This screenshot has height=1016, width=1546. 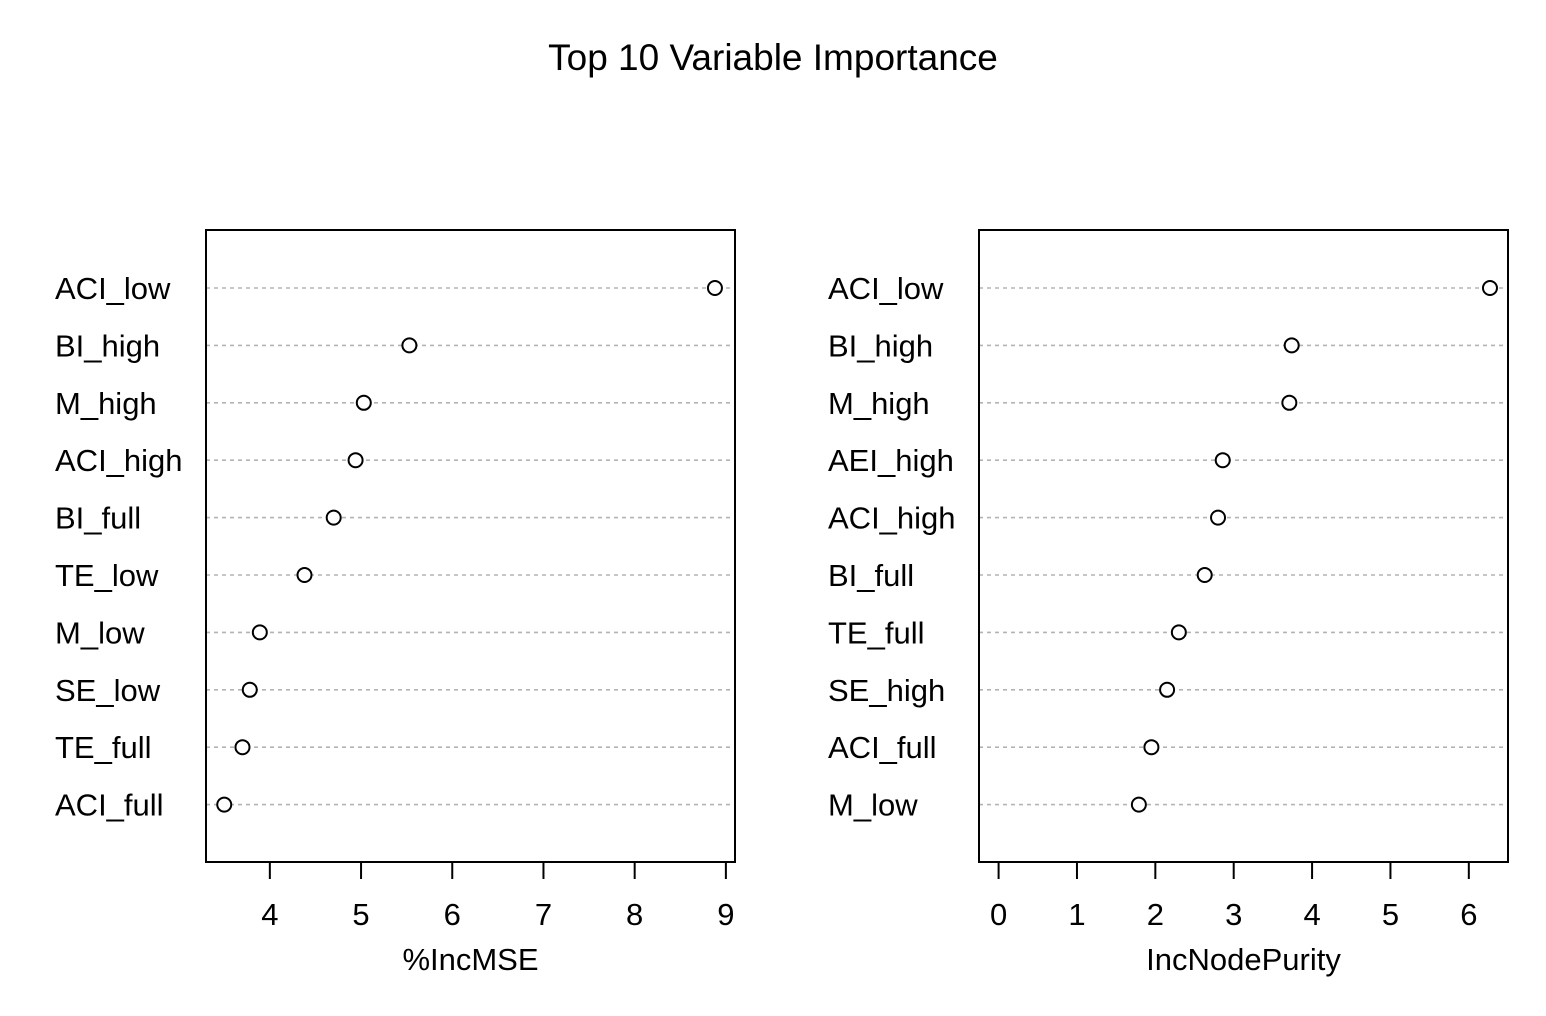 What do you see at coordinates (725, 914) in the screenshot?
I see `x-tick-label: 9` at bounding box center [725, 914].